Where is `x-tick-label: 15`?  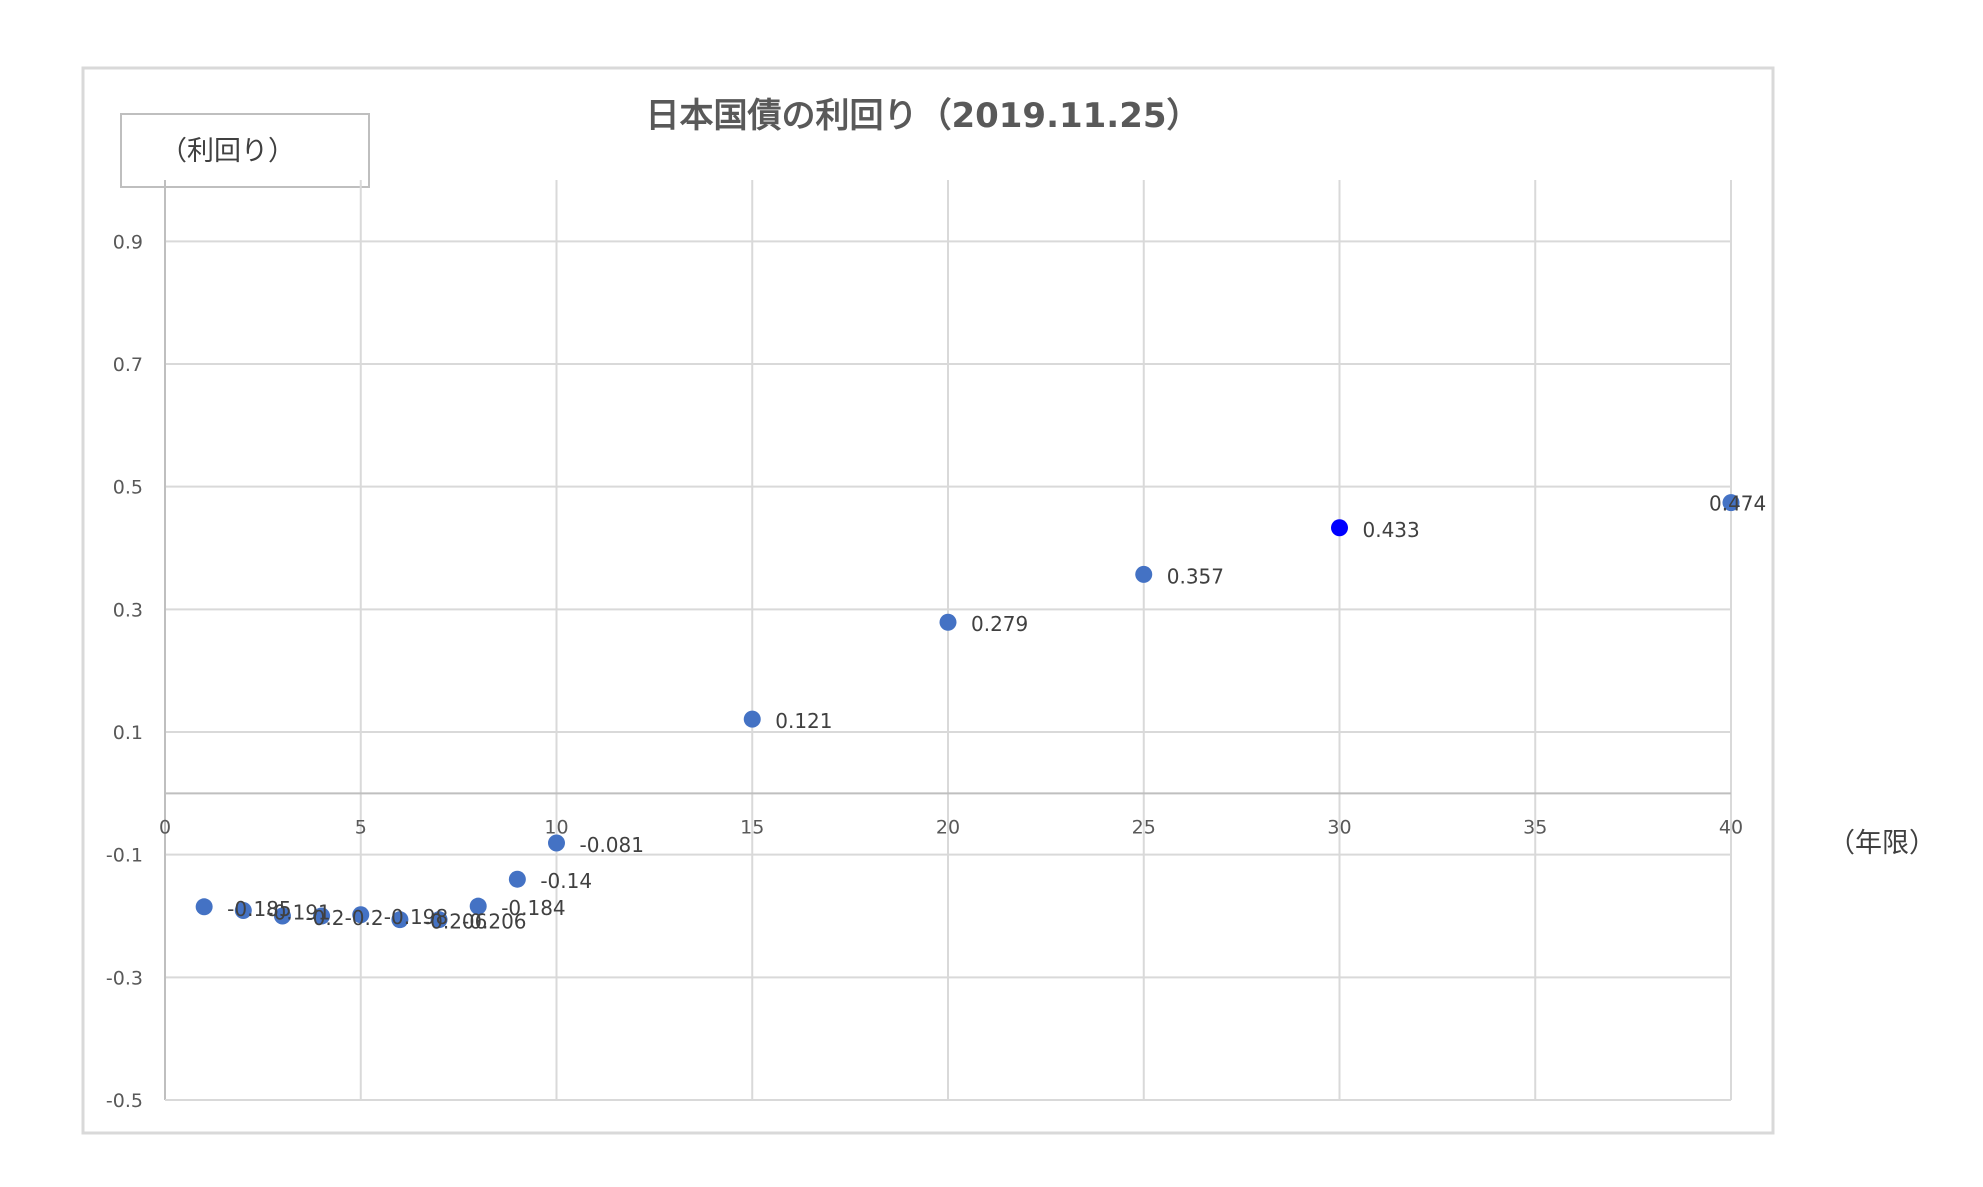 x-tick-label: 15 is located at coordinates (752, 827).